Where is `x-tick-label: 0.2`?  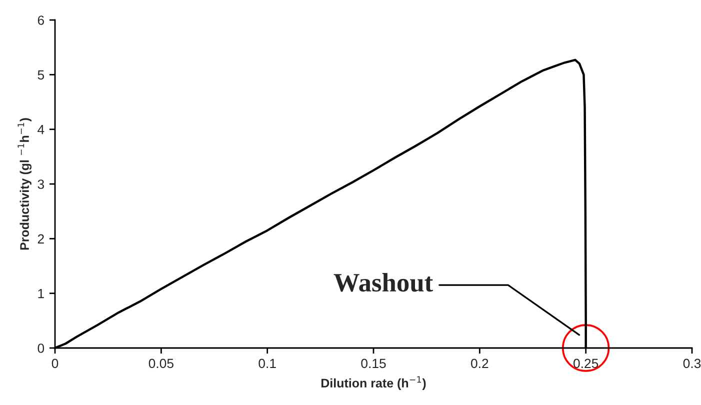
x-tick-label: 0.2 is located at coordinates (479, 363).